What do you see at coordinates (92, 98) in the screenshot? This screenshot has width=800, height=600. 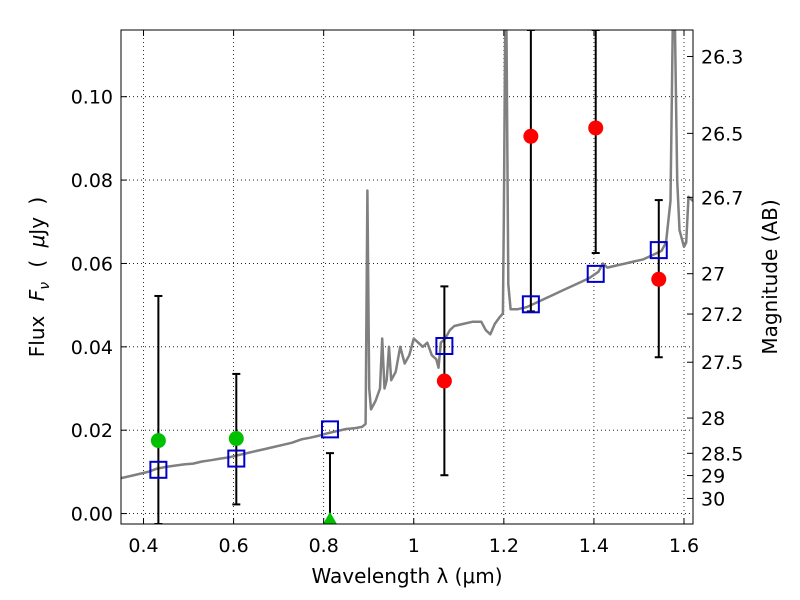 I see `y-tick-label: 0.10` at bounding box center [92, 98].